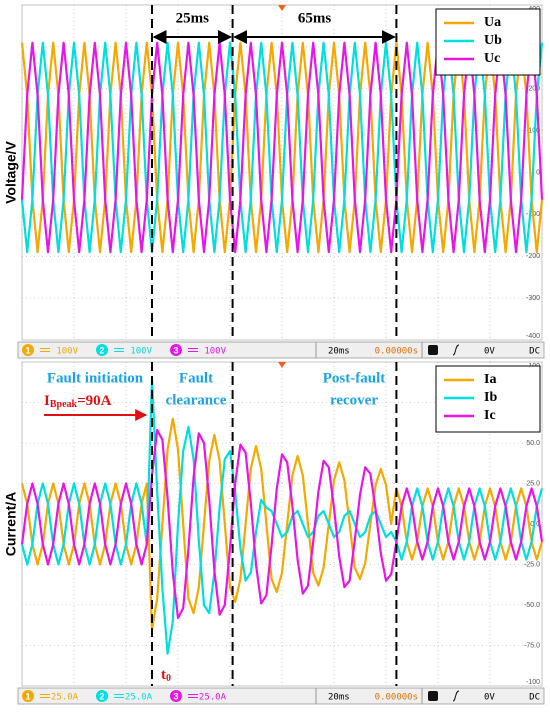 The width and height of the screenshot is (550, 720). Describe the element at coordinates (533, 682) in the screenshot. I see `y-tick-label: -100` at that location.